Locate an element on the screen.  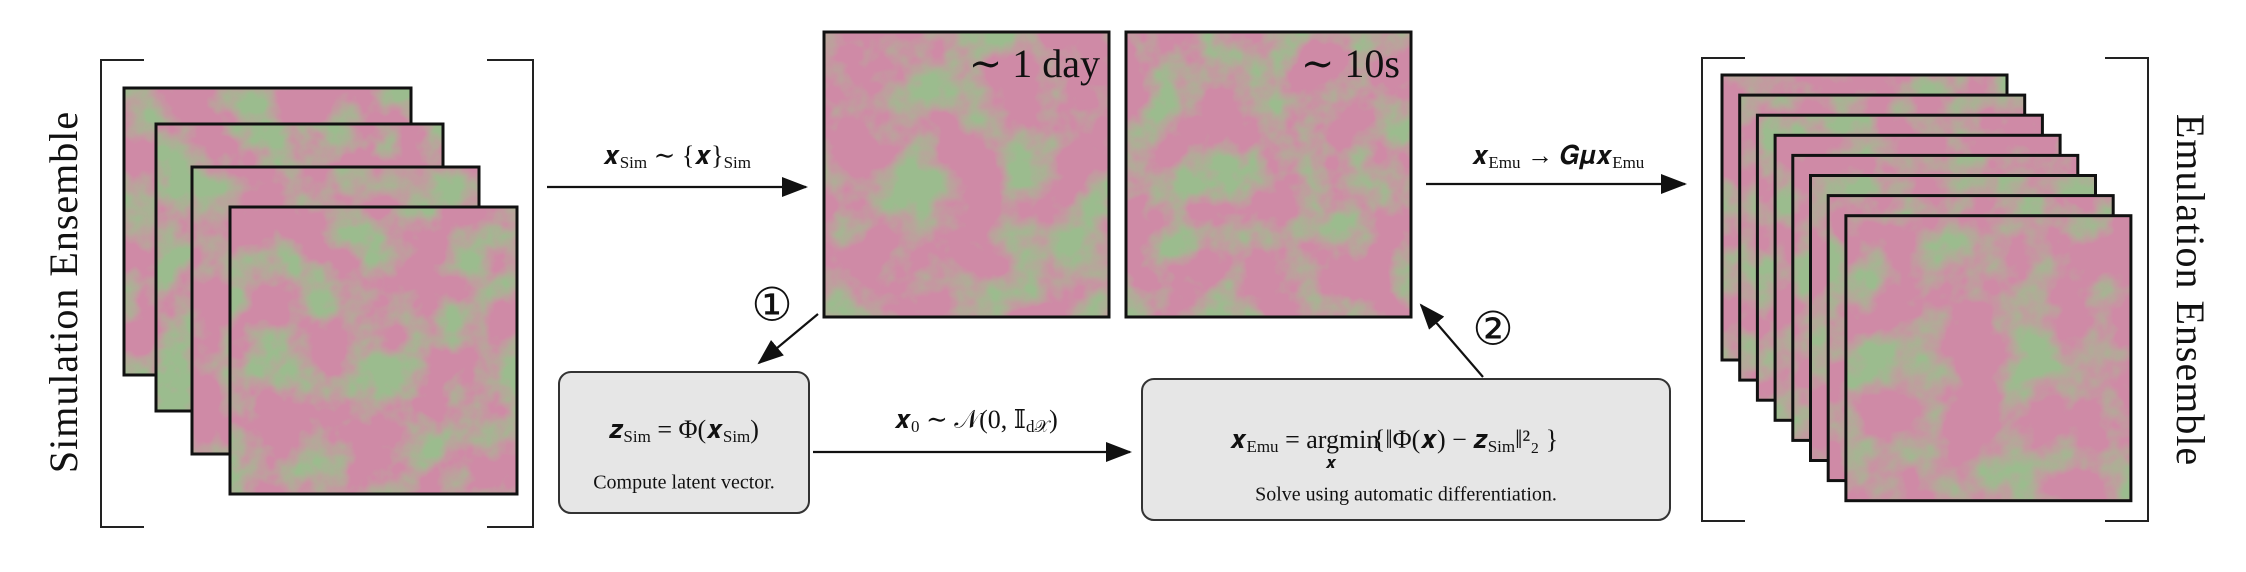
solve-box is located at coordinates (1406, 449).